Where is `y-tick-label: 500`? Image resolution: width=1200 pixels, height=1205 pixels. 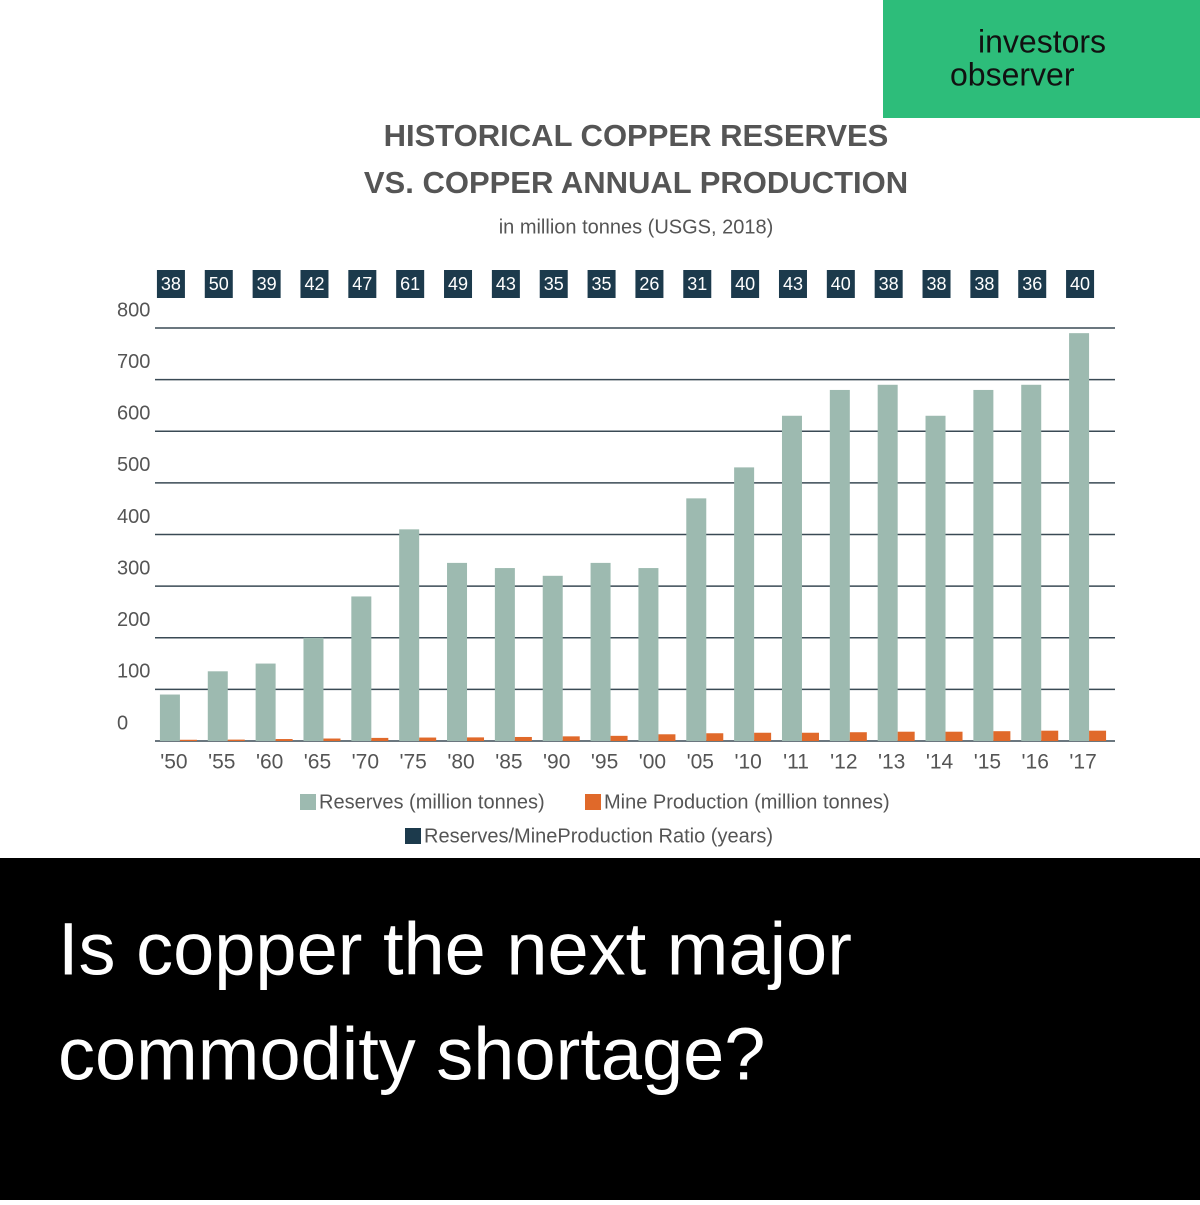
y-tick-label: 500 is located at coordinates (133, 465).